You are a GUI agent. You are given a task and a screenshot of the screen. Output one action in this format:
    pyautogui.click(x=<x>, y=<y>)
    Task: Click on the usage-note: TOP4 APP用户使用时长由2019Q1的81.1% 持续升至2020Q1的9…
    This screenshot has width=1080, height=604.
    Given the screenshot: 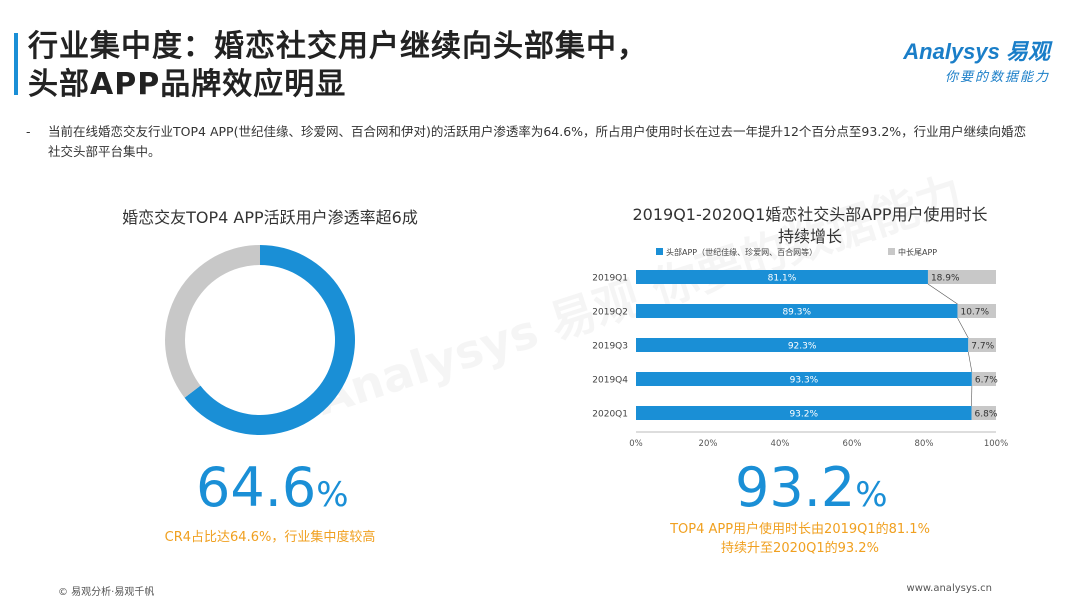 What is the action you would take?
    pyautogui.click(x=800, y=539)
    